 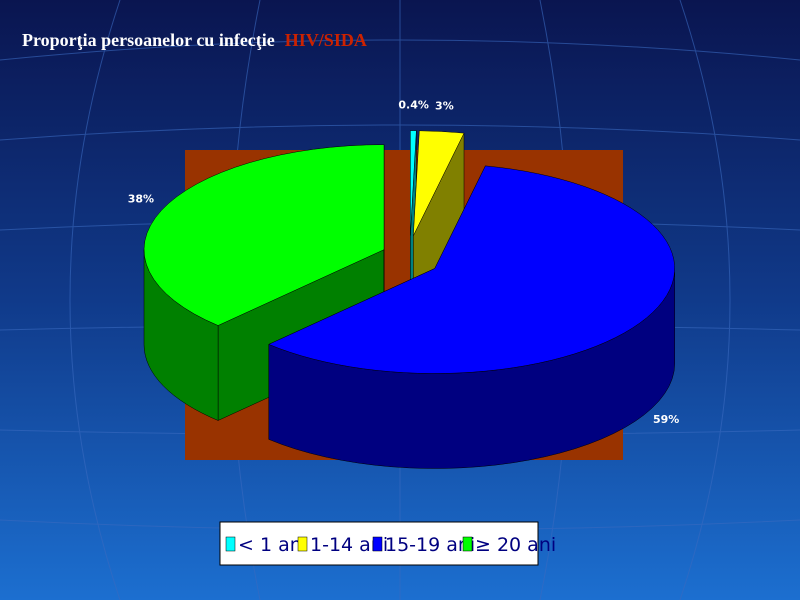 What do you see at coordinates (430, 545) in the screenshot?
I see `legend-label: 15-19 ani` at bounding box center [430, 545].